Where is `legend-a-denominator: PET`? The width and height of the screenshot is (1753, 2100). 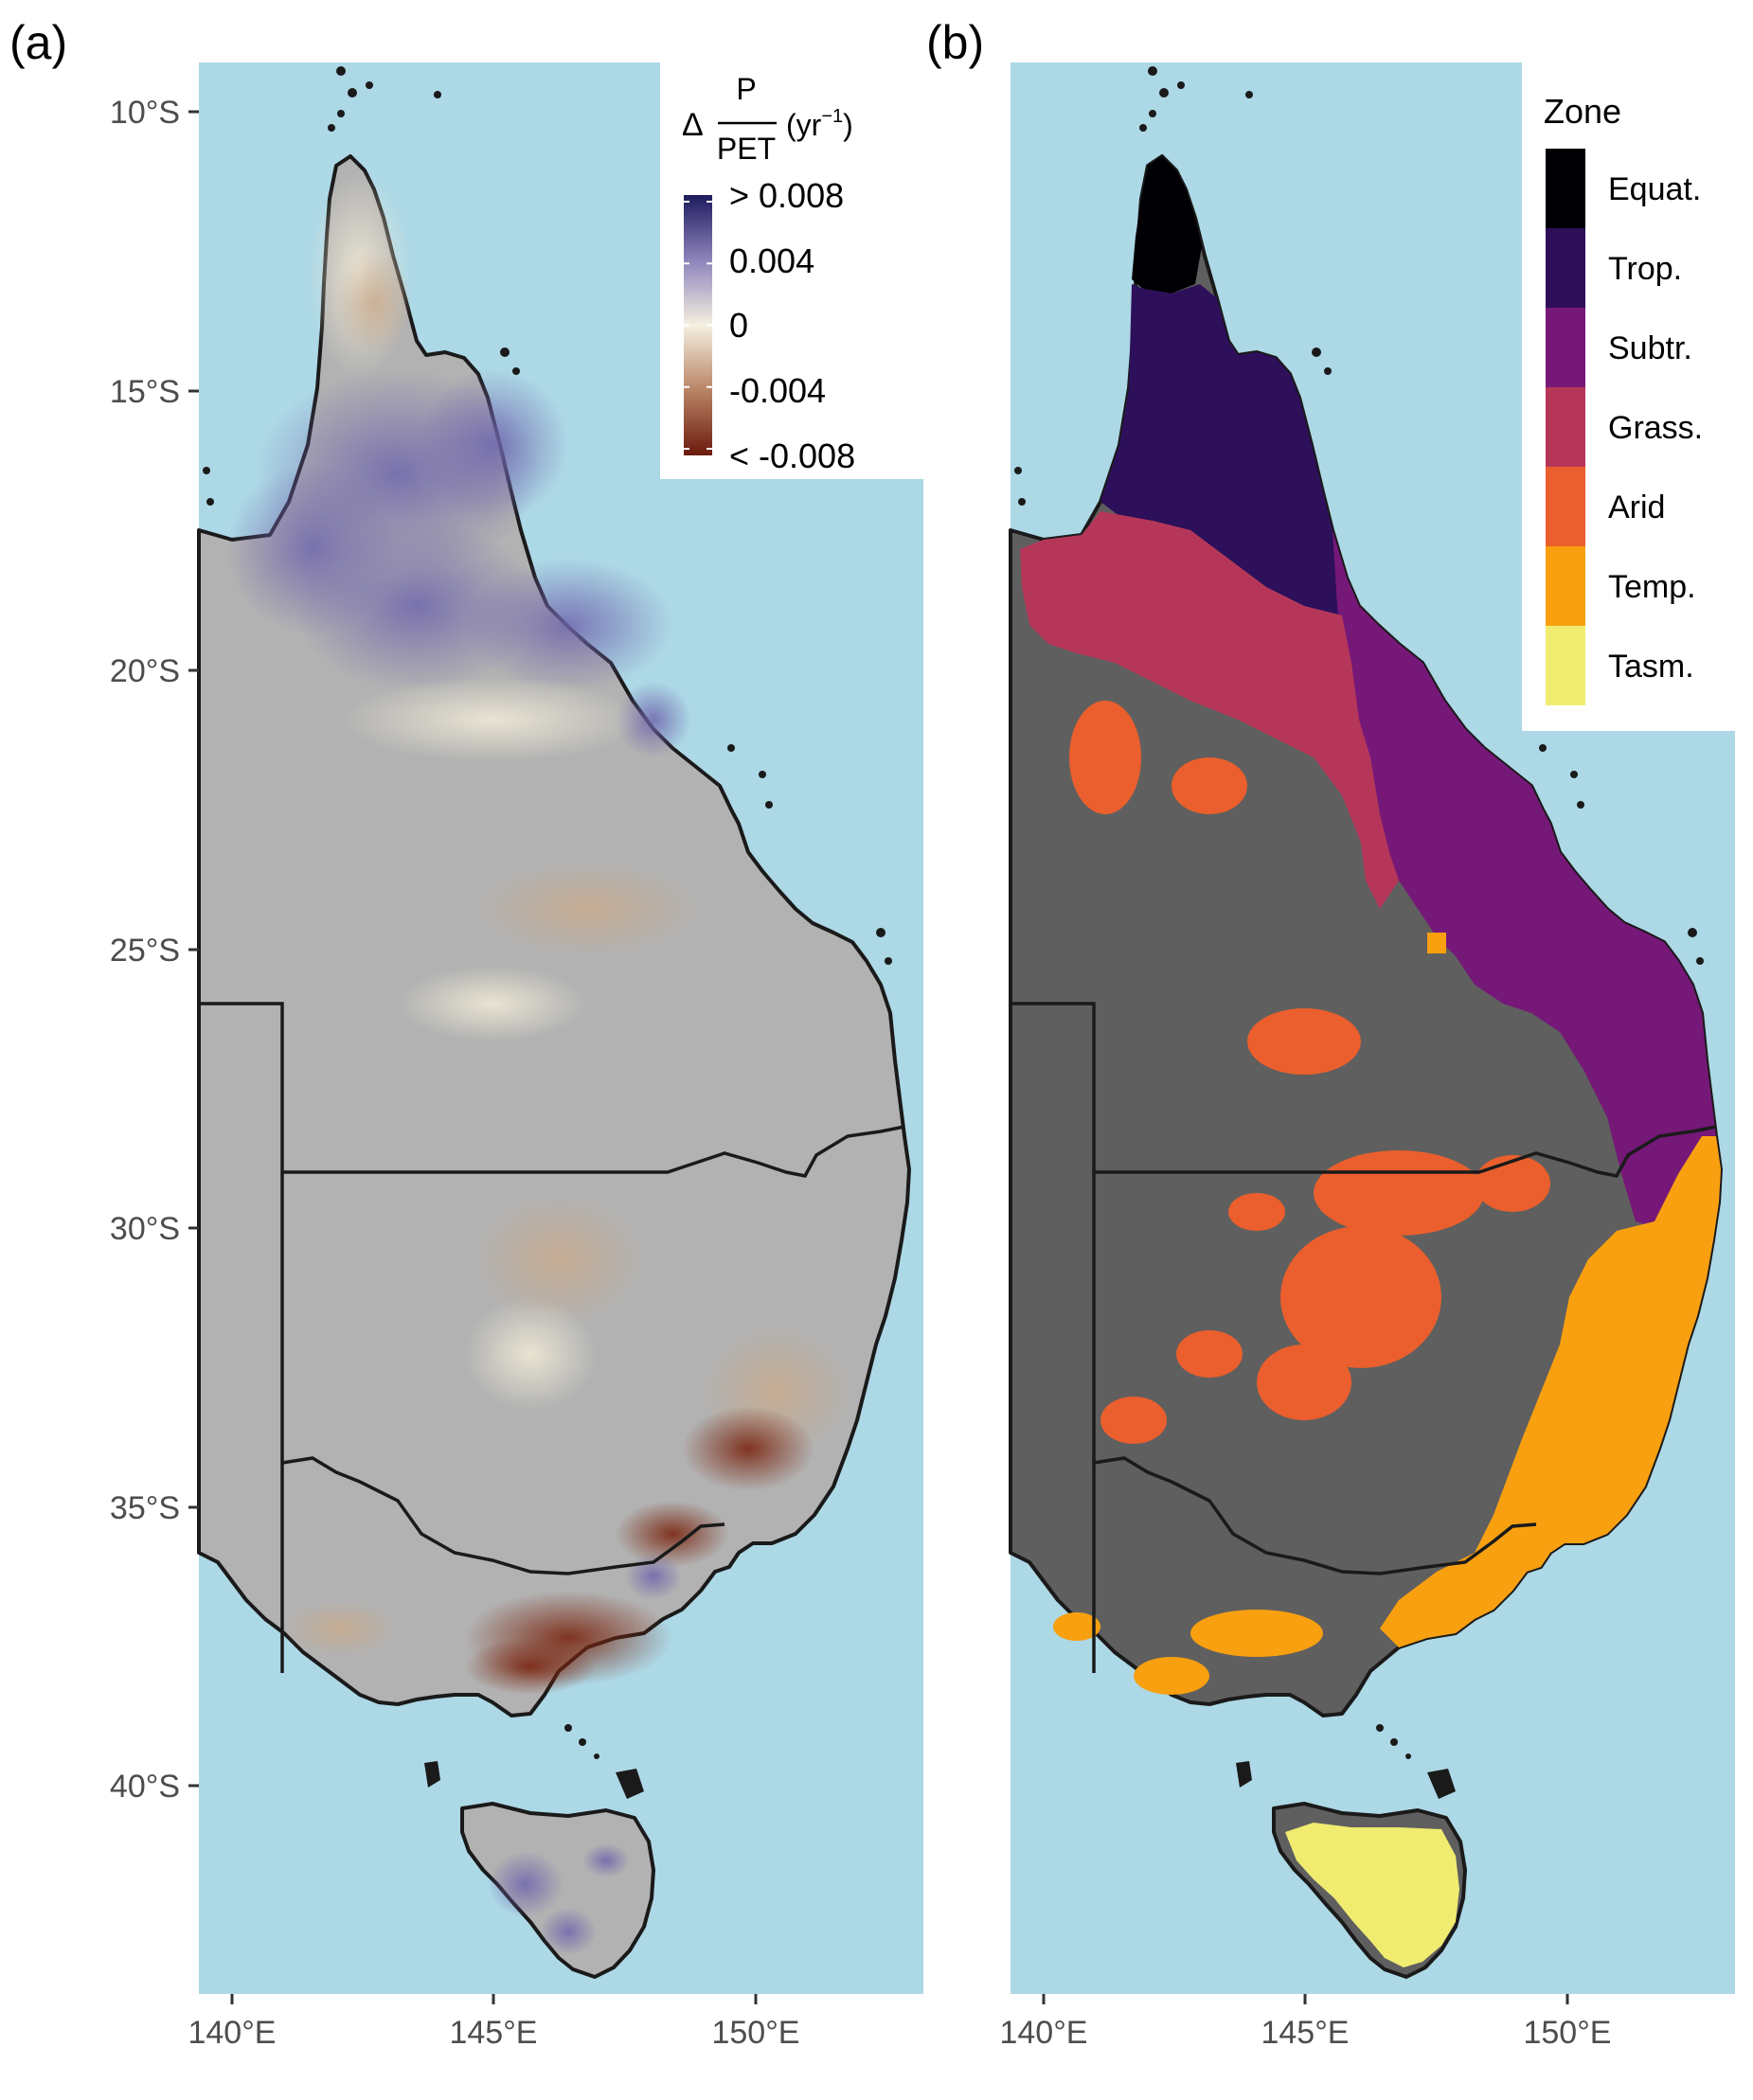 legend-a-denominator: PET is located at coordinates (746, 149).